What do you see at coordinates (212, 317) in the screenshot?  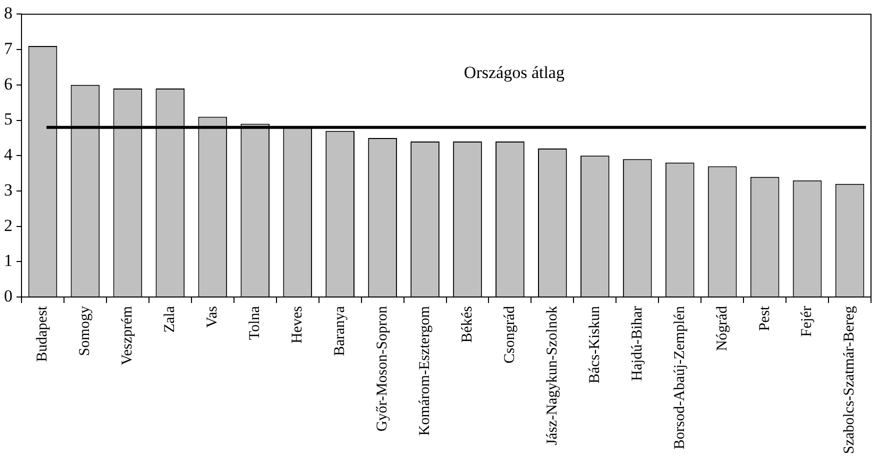 I see `x-tick-label: Vas` at bounding box center [212, 317].